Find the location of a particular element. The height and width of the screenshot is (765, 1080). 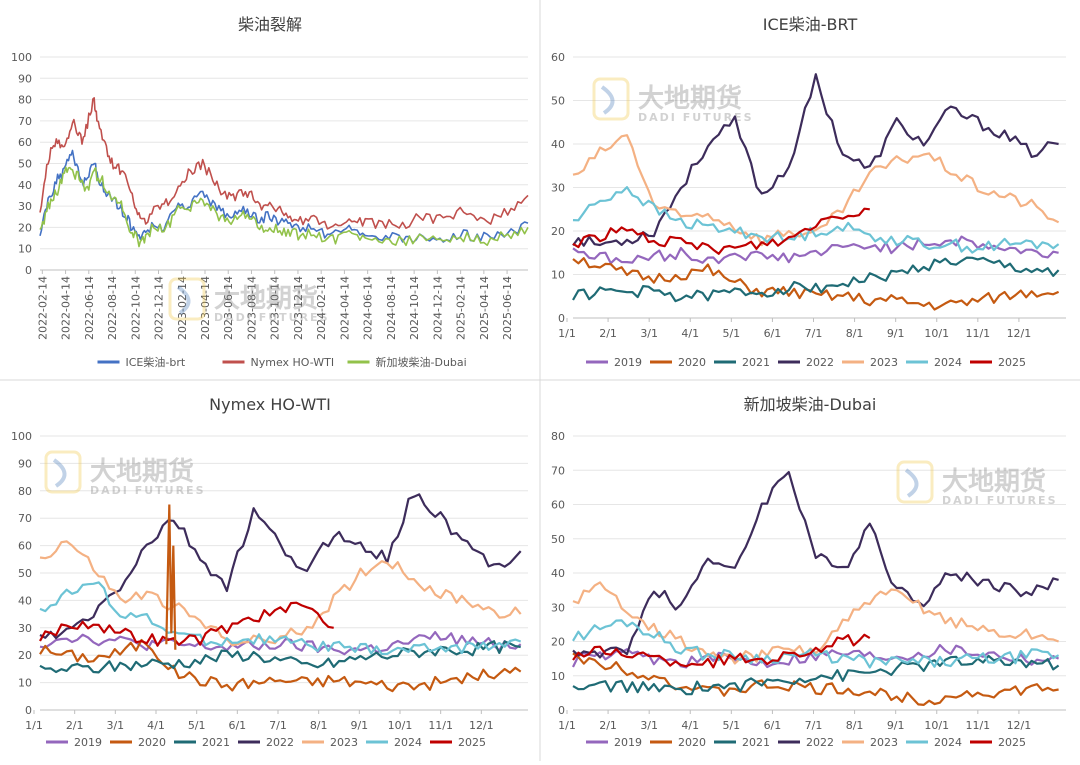

legend-label: 2024 is located at coordinates (408, 742).